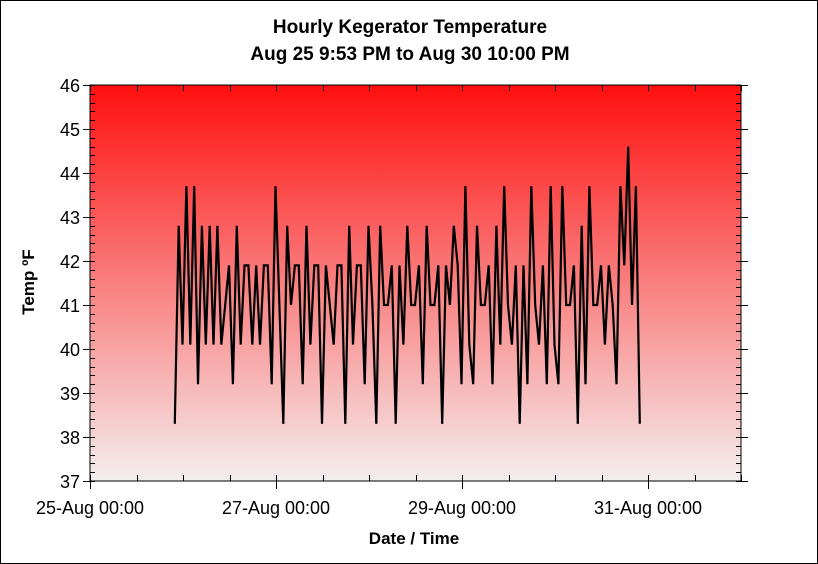 The width and height of the screenshot is (818, 564). Describe the element at coordinates (90, 508) in the screenshot. I see `x-tick-label: 25-Aug 00:00` at that location.